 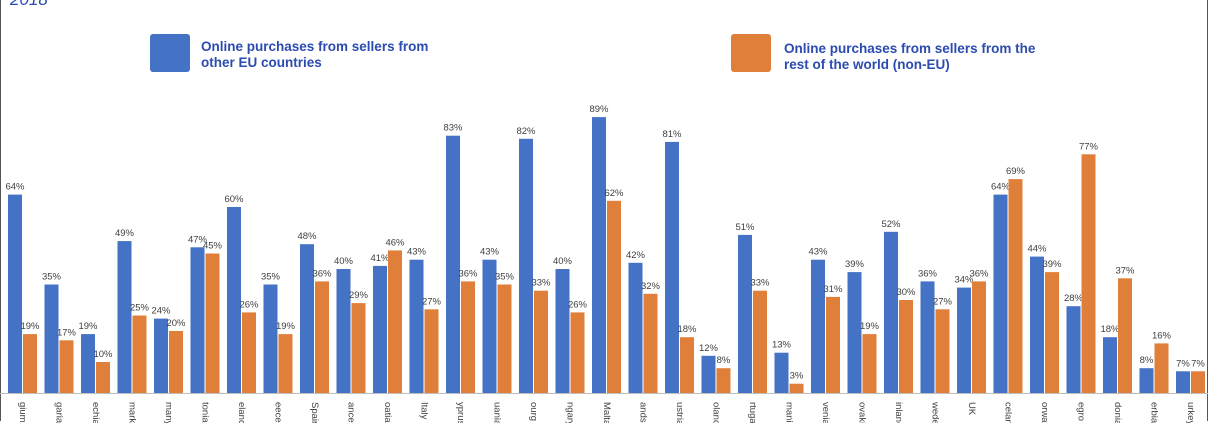 I want to click on value-label-eu-23: 39%, so click(x=855, y=264).